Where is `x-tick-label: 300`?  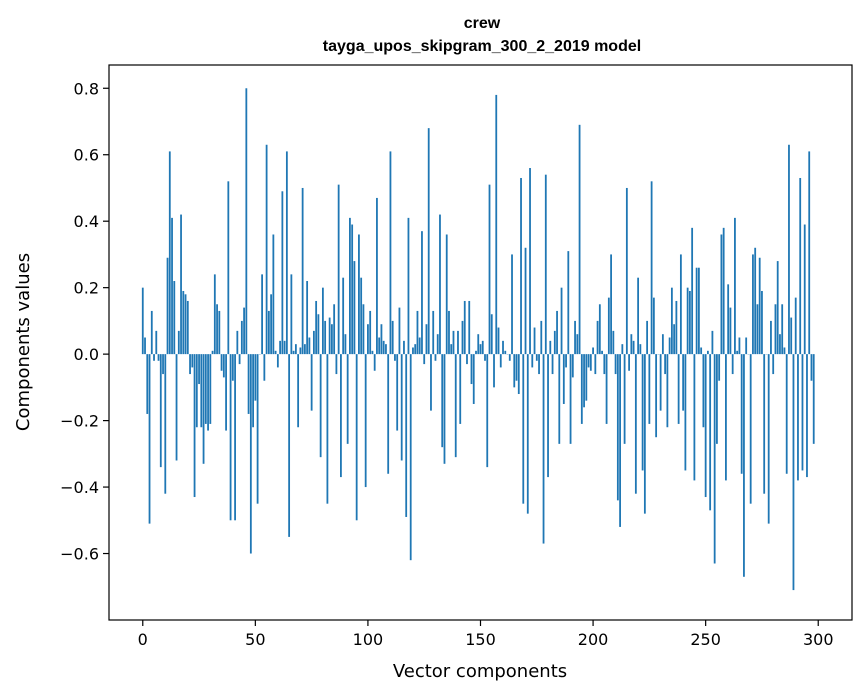 x-tick-label: 300 is located at coordinates (818, 639).